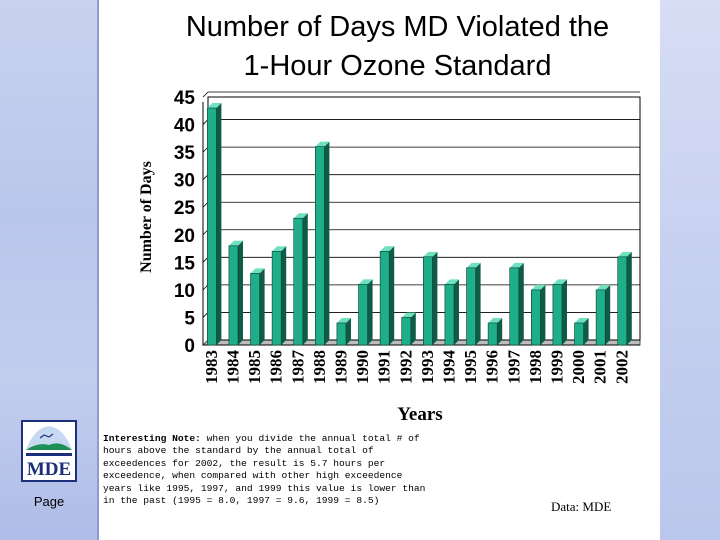  What do you see at coordinates (185, 263) in the screenshot?
I see `y-tick-label: 15` at bounding box center [185, 263].